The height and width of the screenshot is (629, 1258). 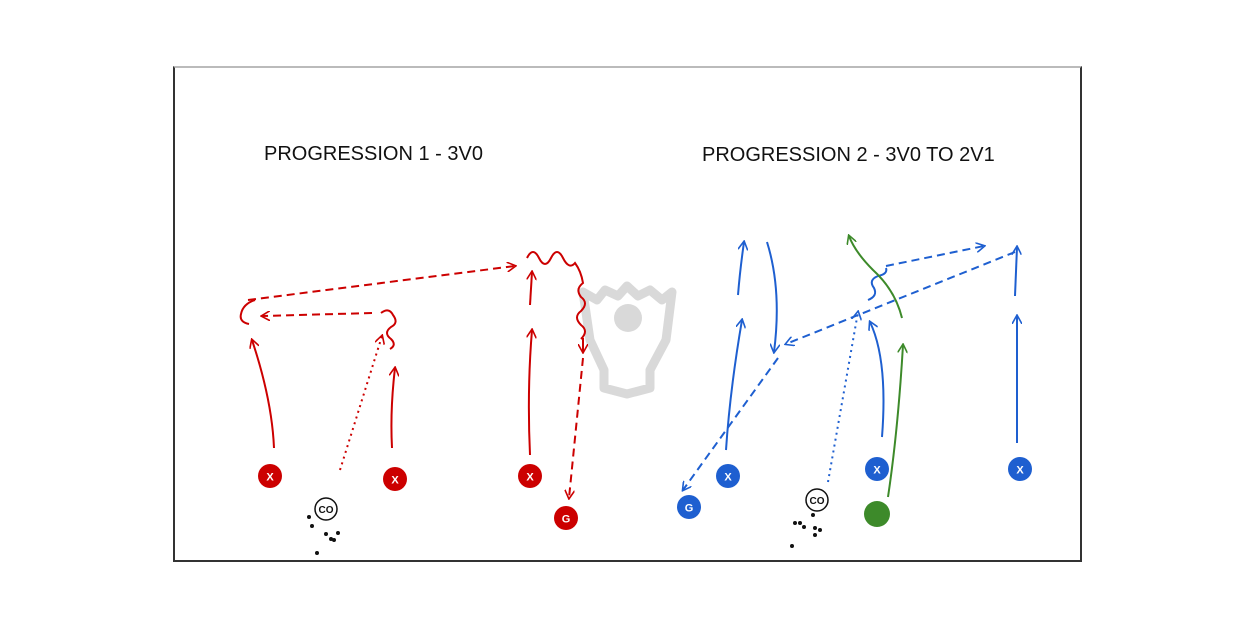 What do you see at coordinates (627, 340) in the screenshot?
I see `lacrosse-head-logo-icon` at bounding box center [627, 340].